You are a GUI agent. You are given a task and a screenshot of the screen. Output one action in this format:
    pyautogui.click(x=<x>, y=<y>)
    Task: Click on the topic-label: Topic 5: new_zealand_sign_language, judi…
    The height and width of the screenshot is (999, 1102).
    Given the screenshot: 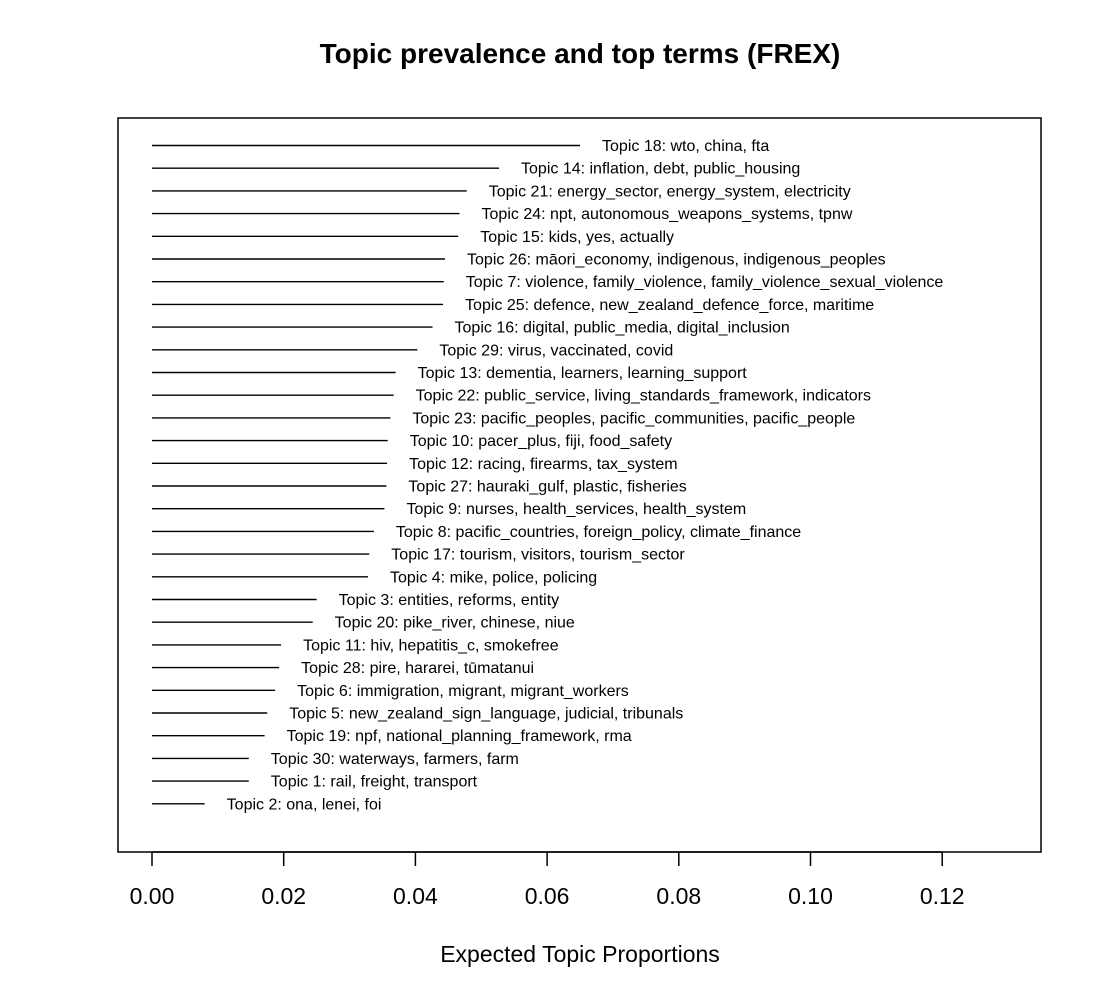 What is the action you would take?
    pyautogui.click(x=486, y=714)
    